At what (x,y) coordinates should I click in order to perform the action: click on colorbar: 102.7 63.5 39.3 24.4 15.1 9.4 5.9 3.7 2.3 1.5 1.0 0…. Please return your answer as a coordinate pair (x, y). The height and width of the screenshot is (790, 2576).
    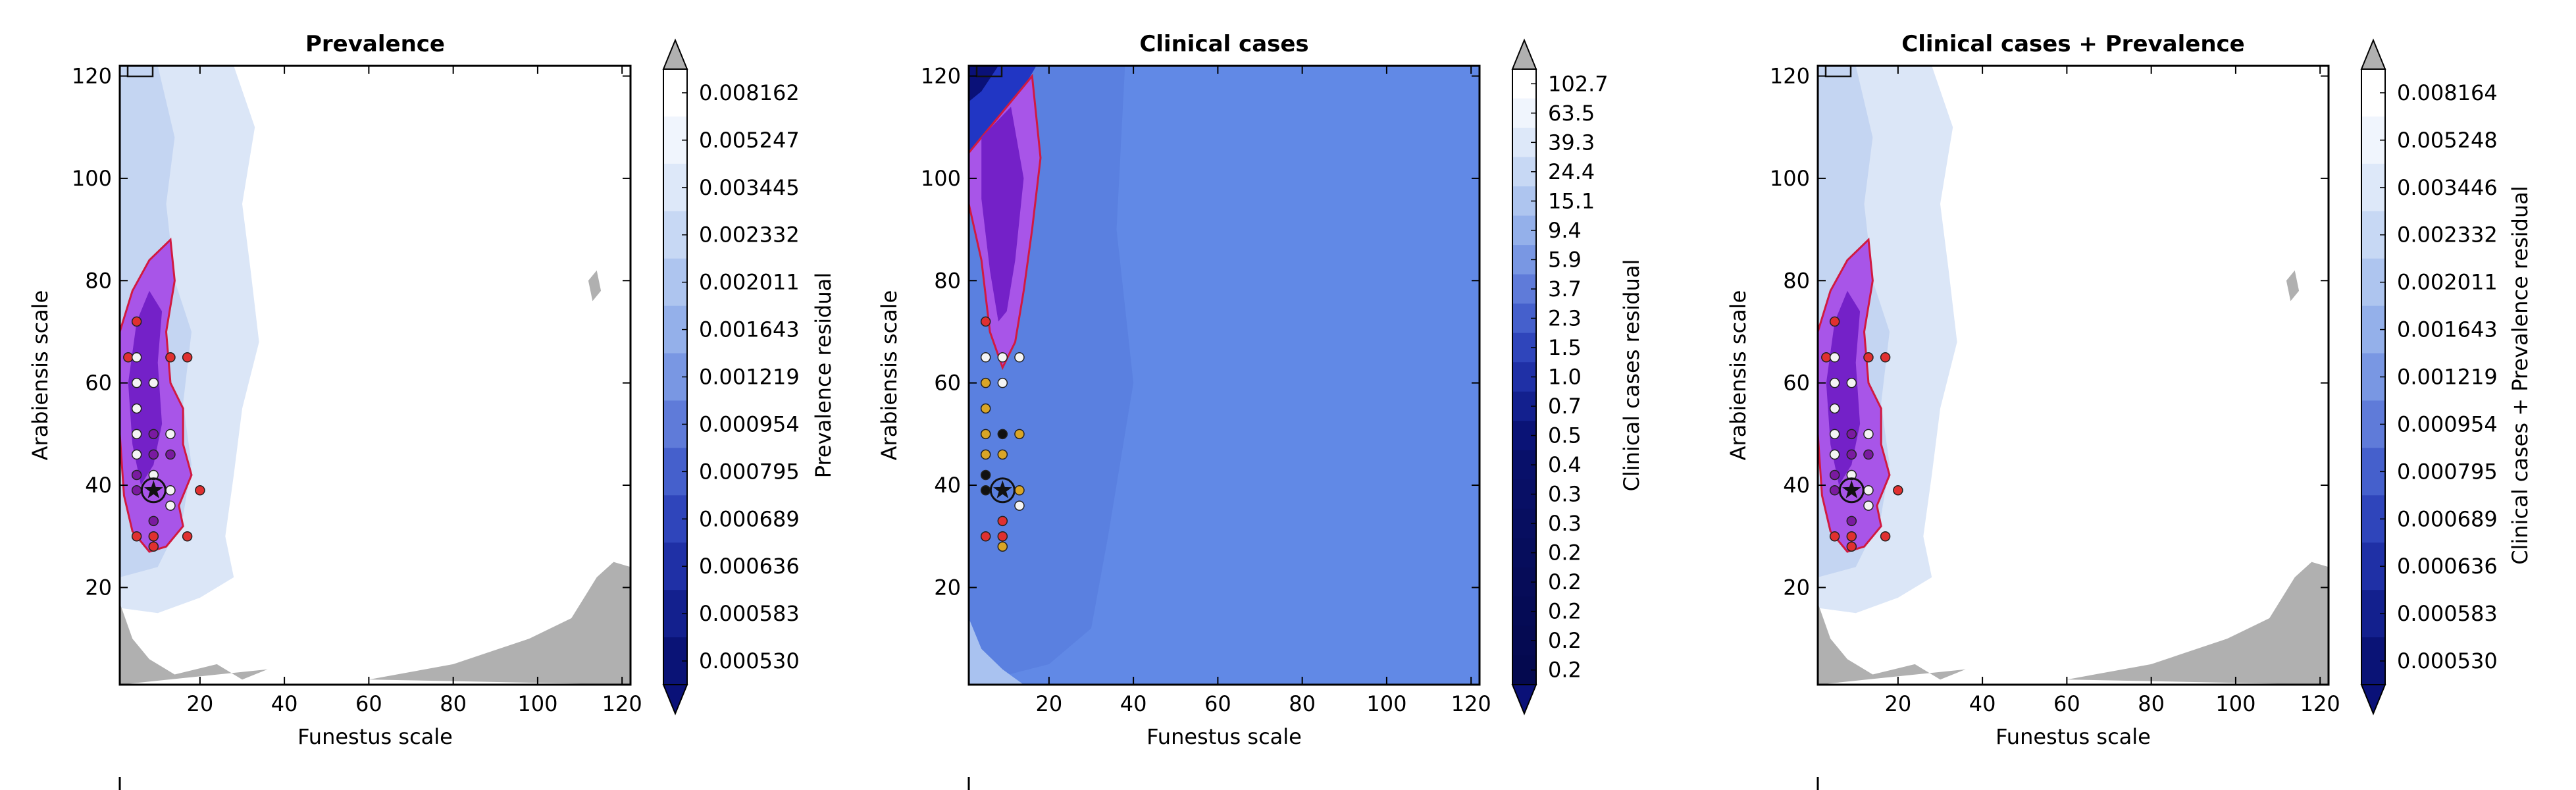
    Looking at the image, I should click on (1577, 377).